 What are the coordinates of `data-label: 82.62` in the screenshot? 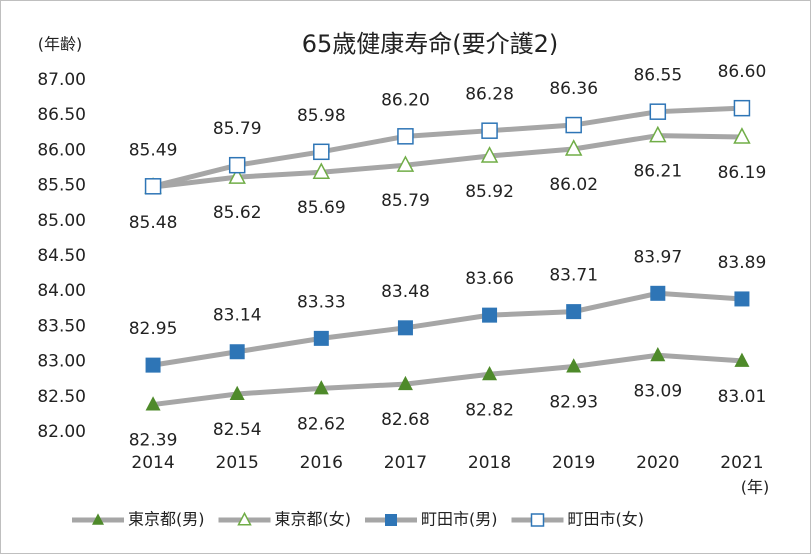 It's located at (321, 424).